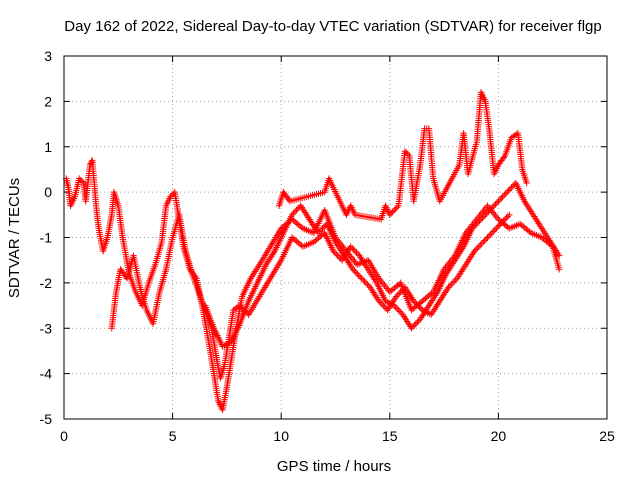 Image resolution: width=640 pixels, height=480 pixels. Describe the element at coordinates (46, 238) in the screenshot. I see `y-tick-label: -1` at that location.